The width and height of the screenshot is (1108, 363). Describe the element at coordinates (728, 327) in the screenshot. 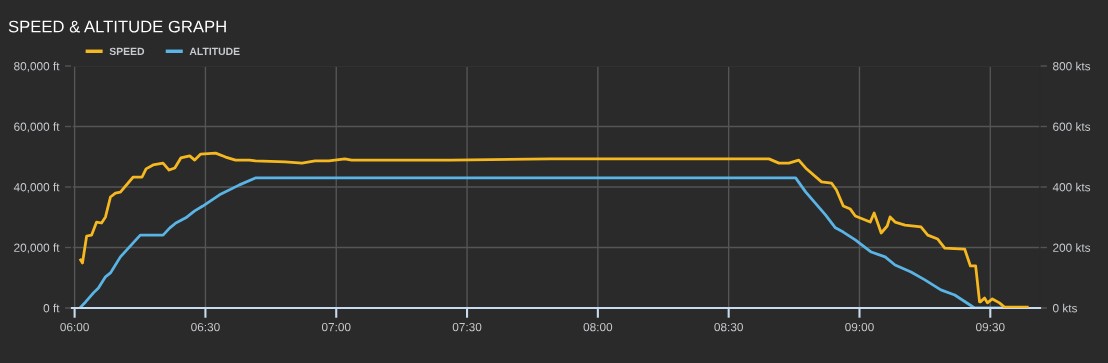

I see `x-tick-label: 08:30` at that location.